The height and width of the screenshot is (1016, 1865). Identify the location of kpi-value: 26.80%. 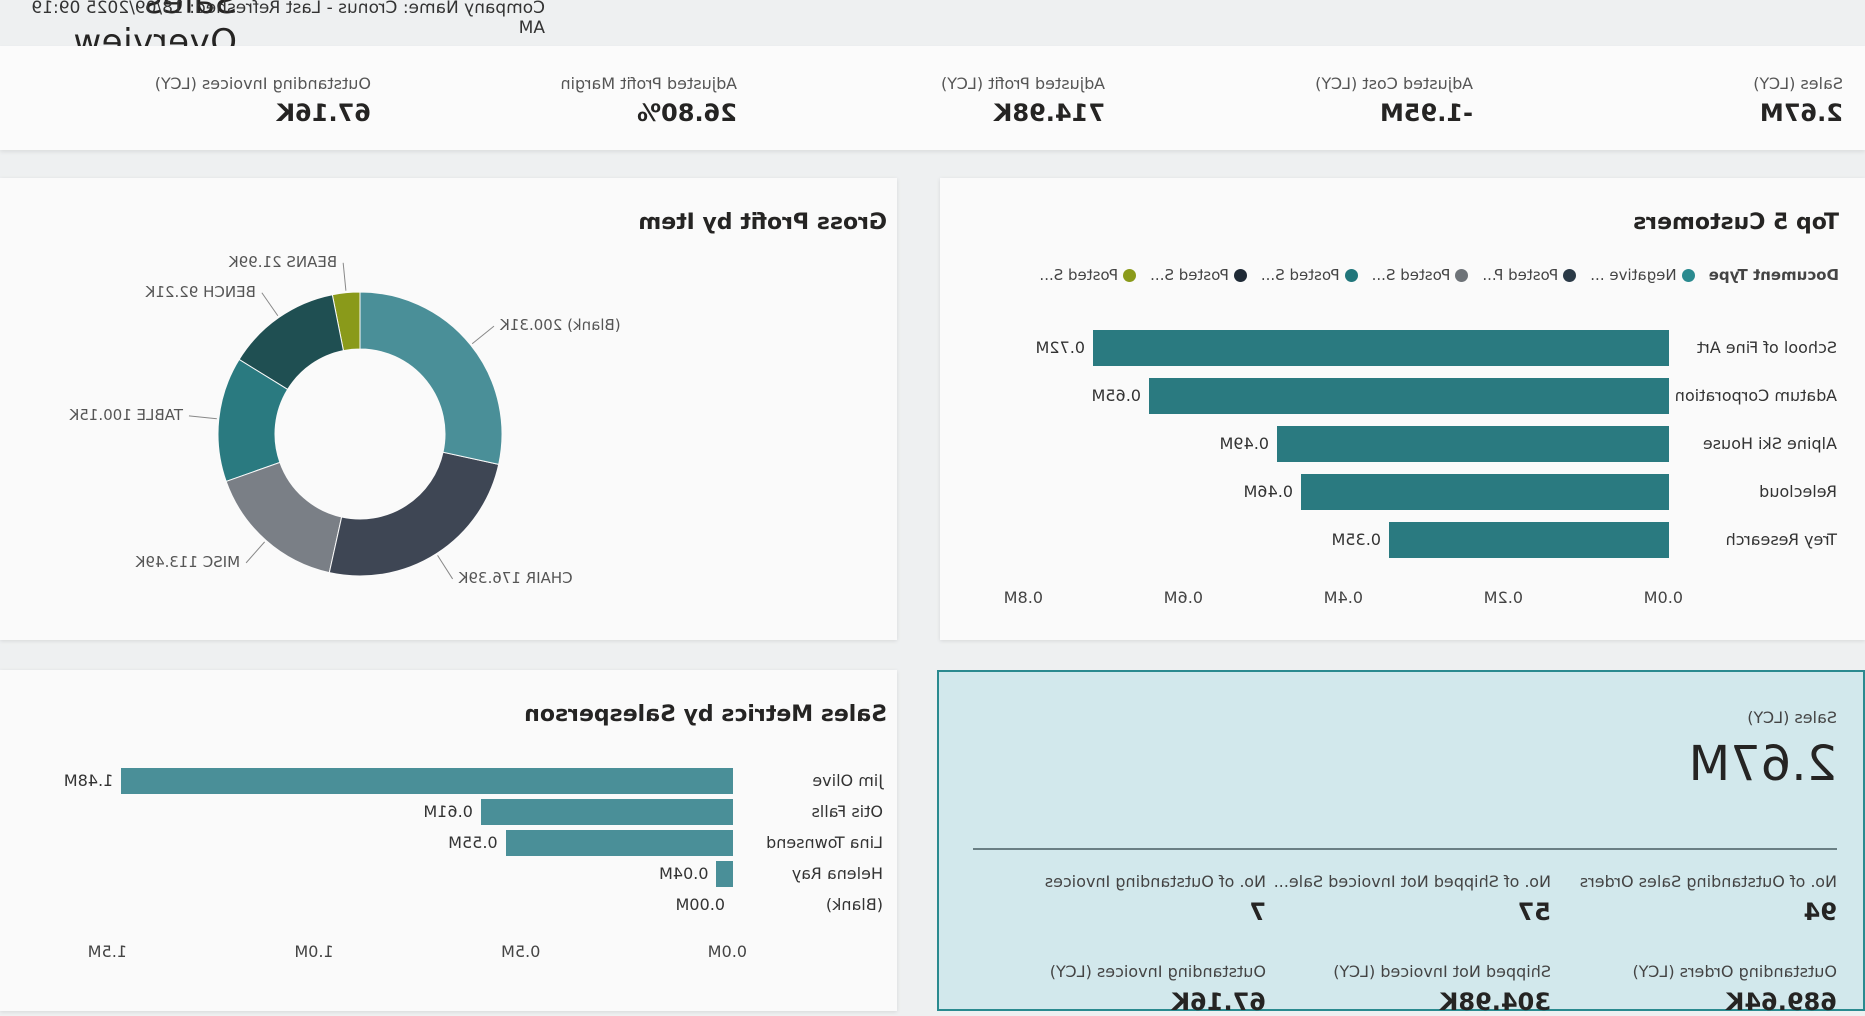
(687, 113).